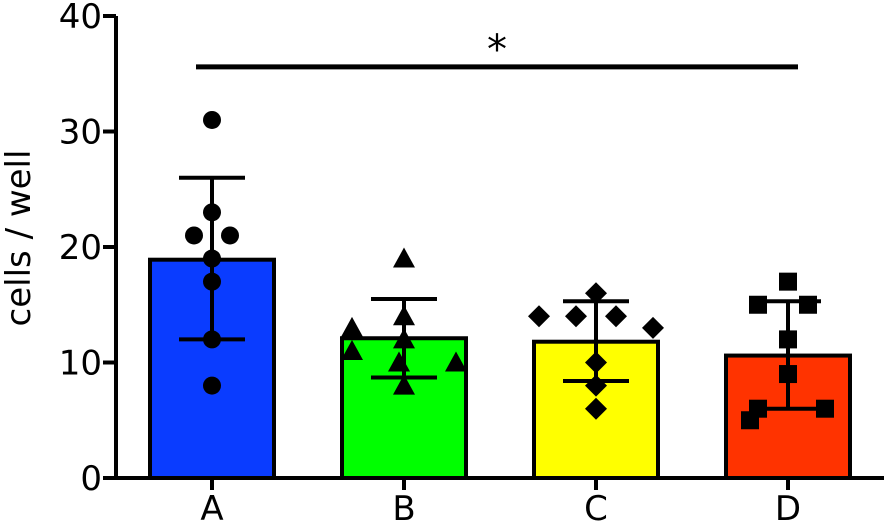 This screenshot has width=884, height=523. I want to click on y-tick-label-0: 0, so click(91, 479).